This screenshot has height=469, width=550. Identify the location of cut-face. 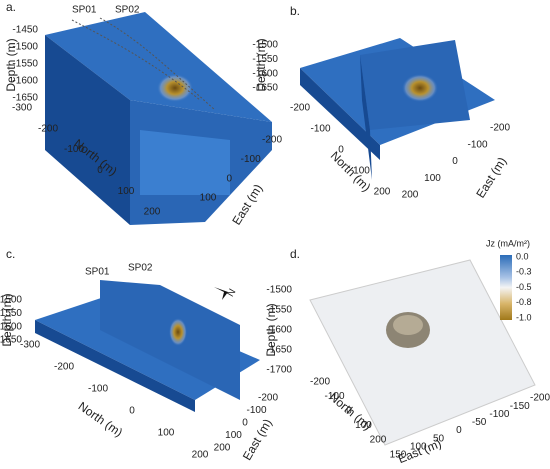
(185, 162).